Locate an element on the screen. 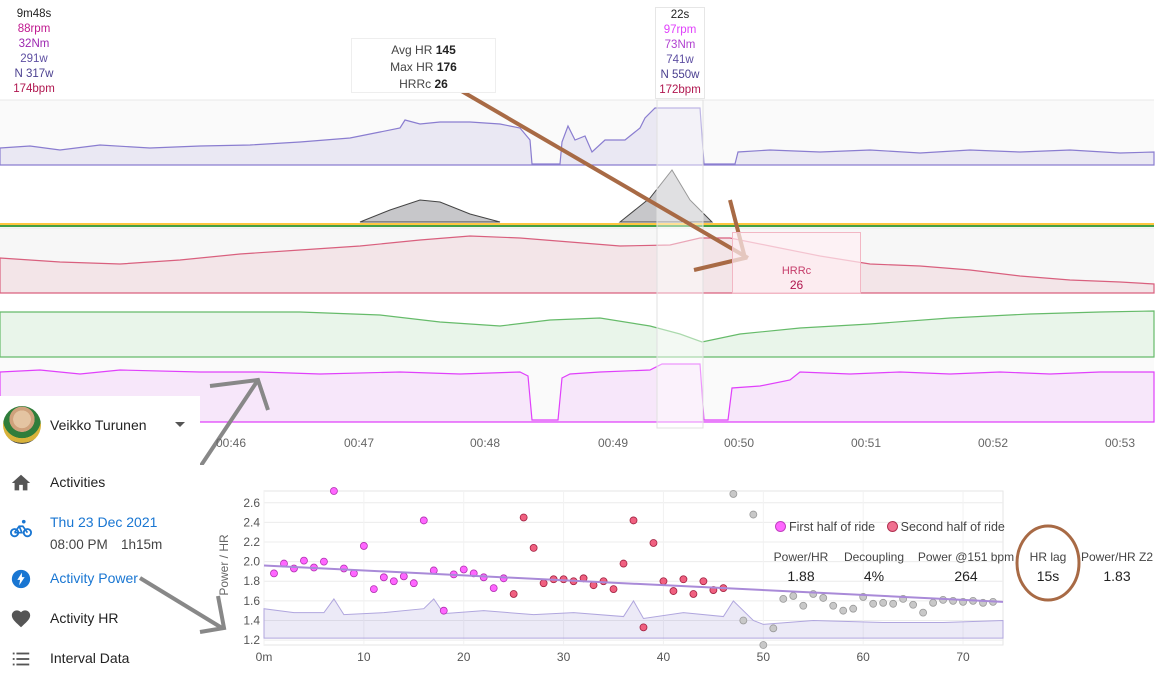 The image size is (1159, 679). power-value: 291w is located at coordinates (34, 59).